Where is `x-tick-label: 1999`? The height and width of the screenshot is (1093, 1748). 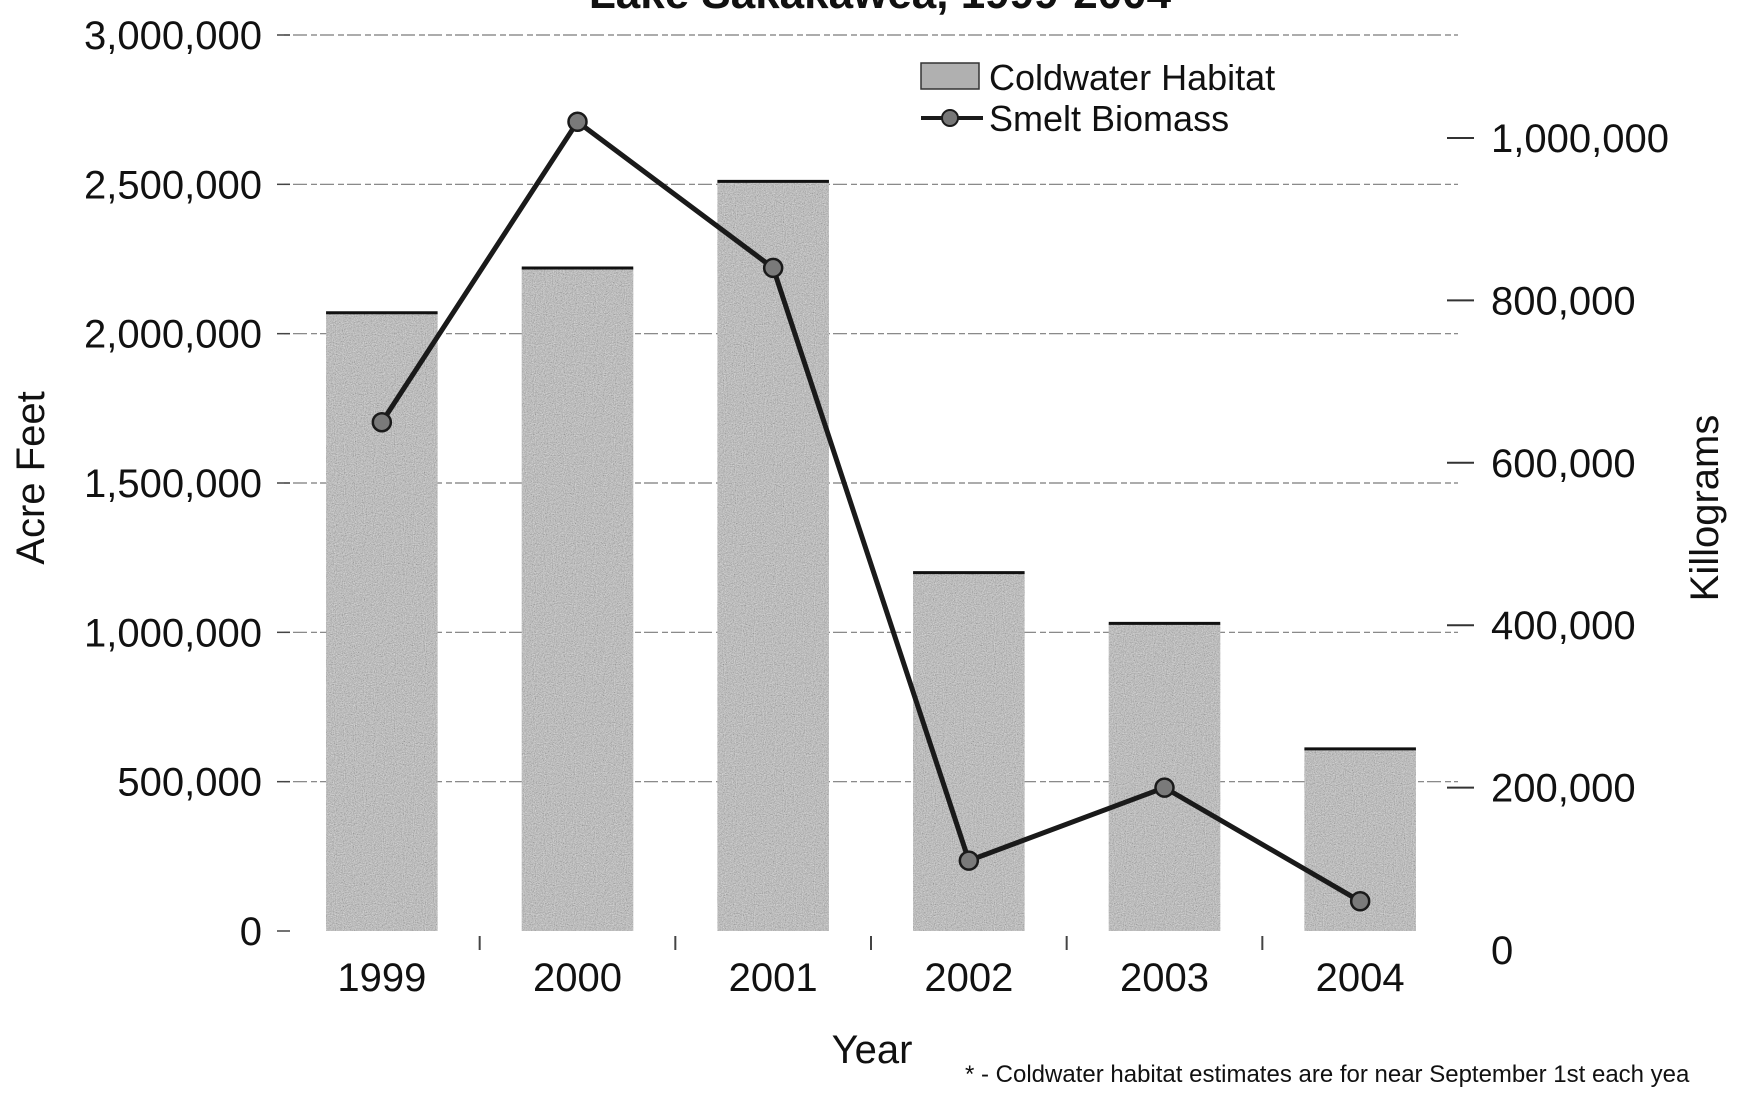 x-tick-label: 1999 is located at coordinates (381, 978).